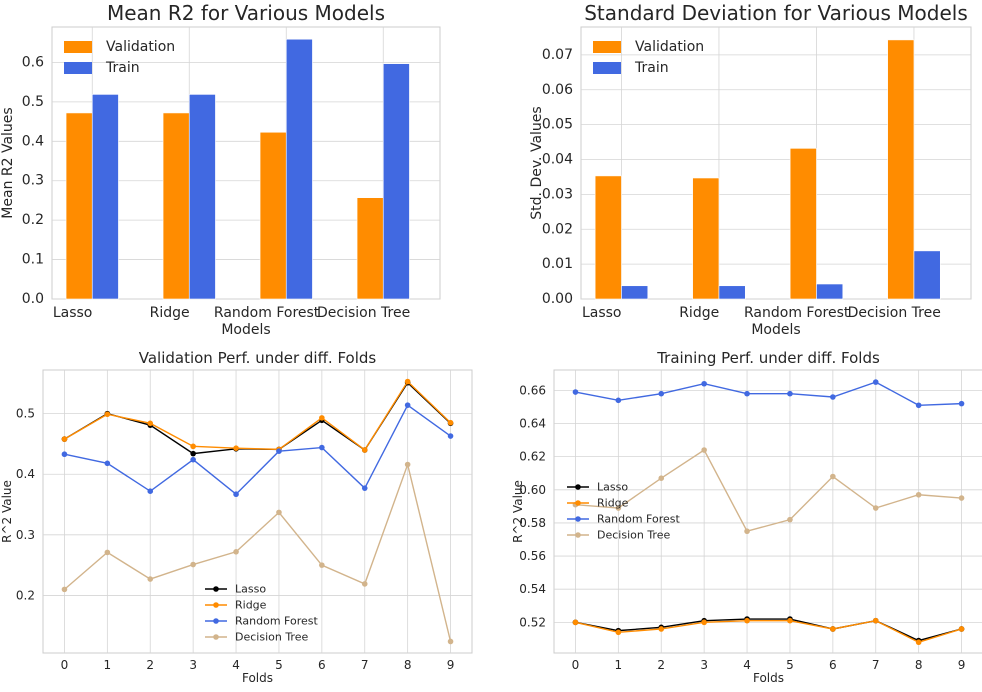  What do you see at coordinates (919, 665) in the screenshot?
I see `x-tick-label: 8` at bounding box center [919, 665].